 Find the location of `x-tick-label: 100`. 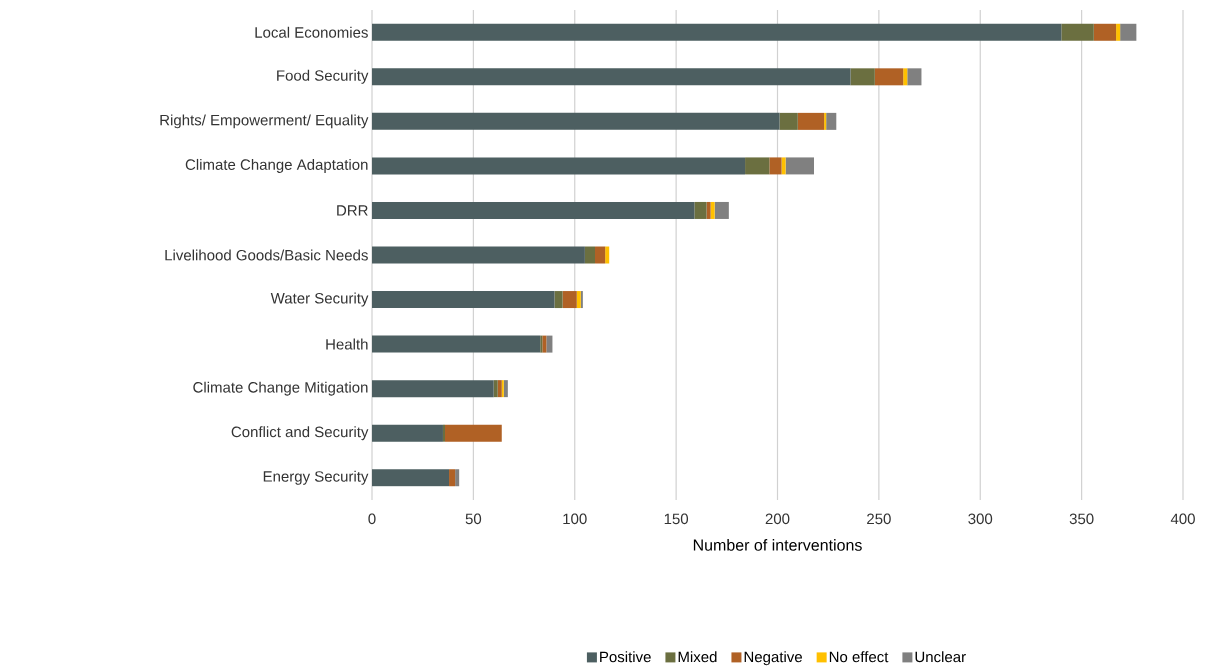

x-tick-label: 100 is located at coordinates (575, 519).